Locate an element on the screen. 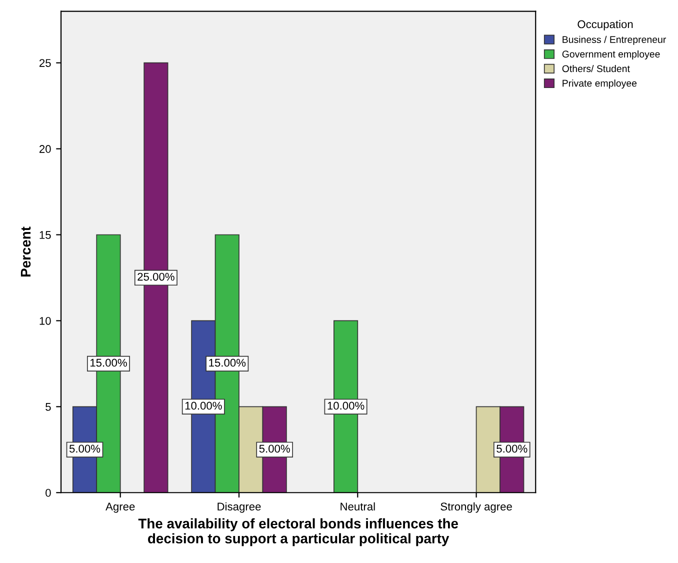 The image size is (678, 563). y-axis-title: Percent is located at coordinates (25, 251).